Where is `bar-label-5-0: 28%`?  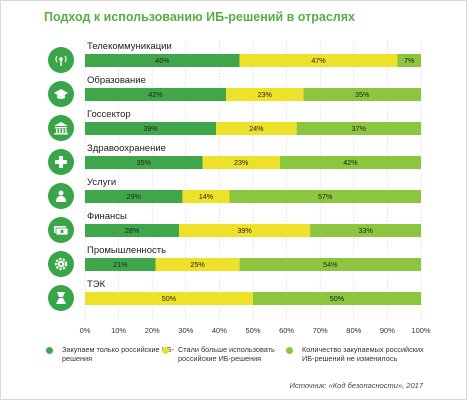
bar-label-5-0: 28% is located at coordinates (132, 230).